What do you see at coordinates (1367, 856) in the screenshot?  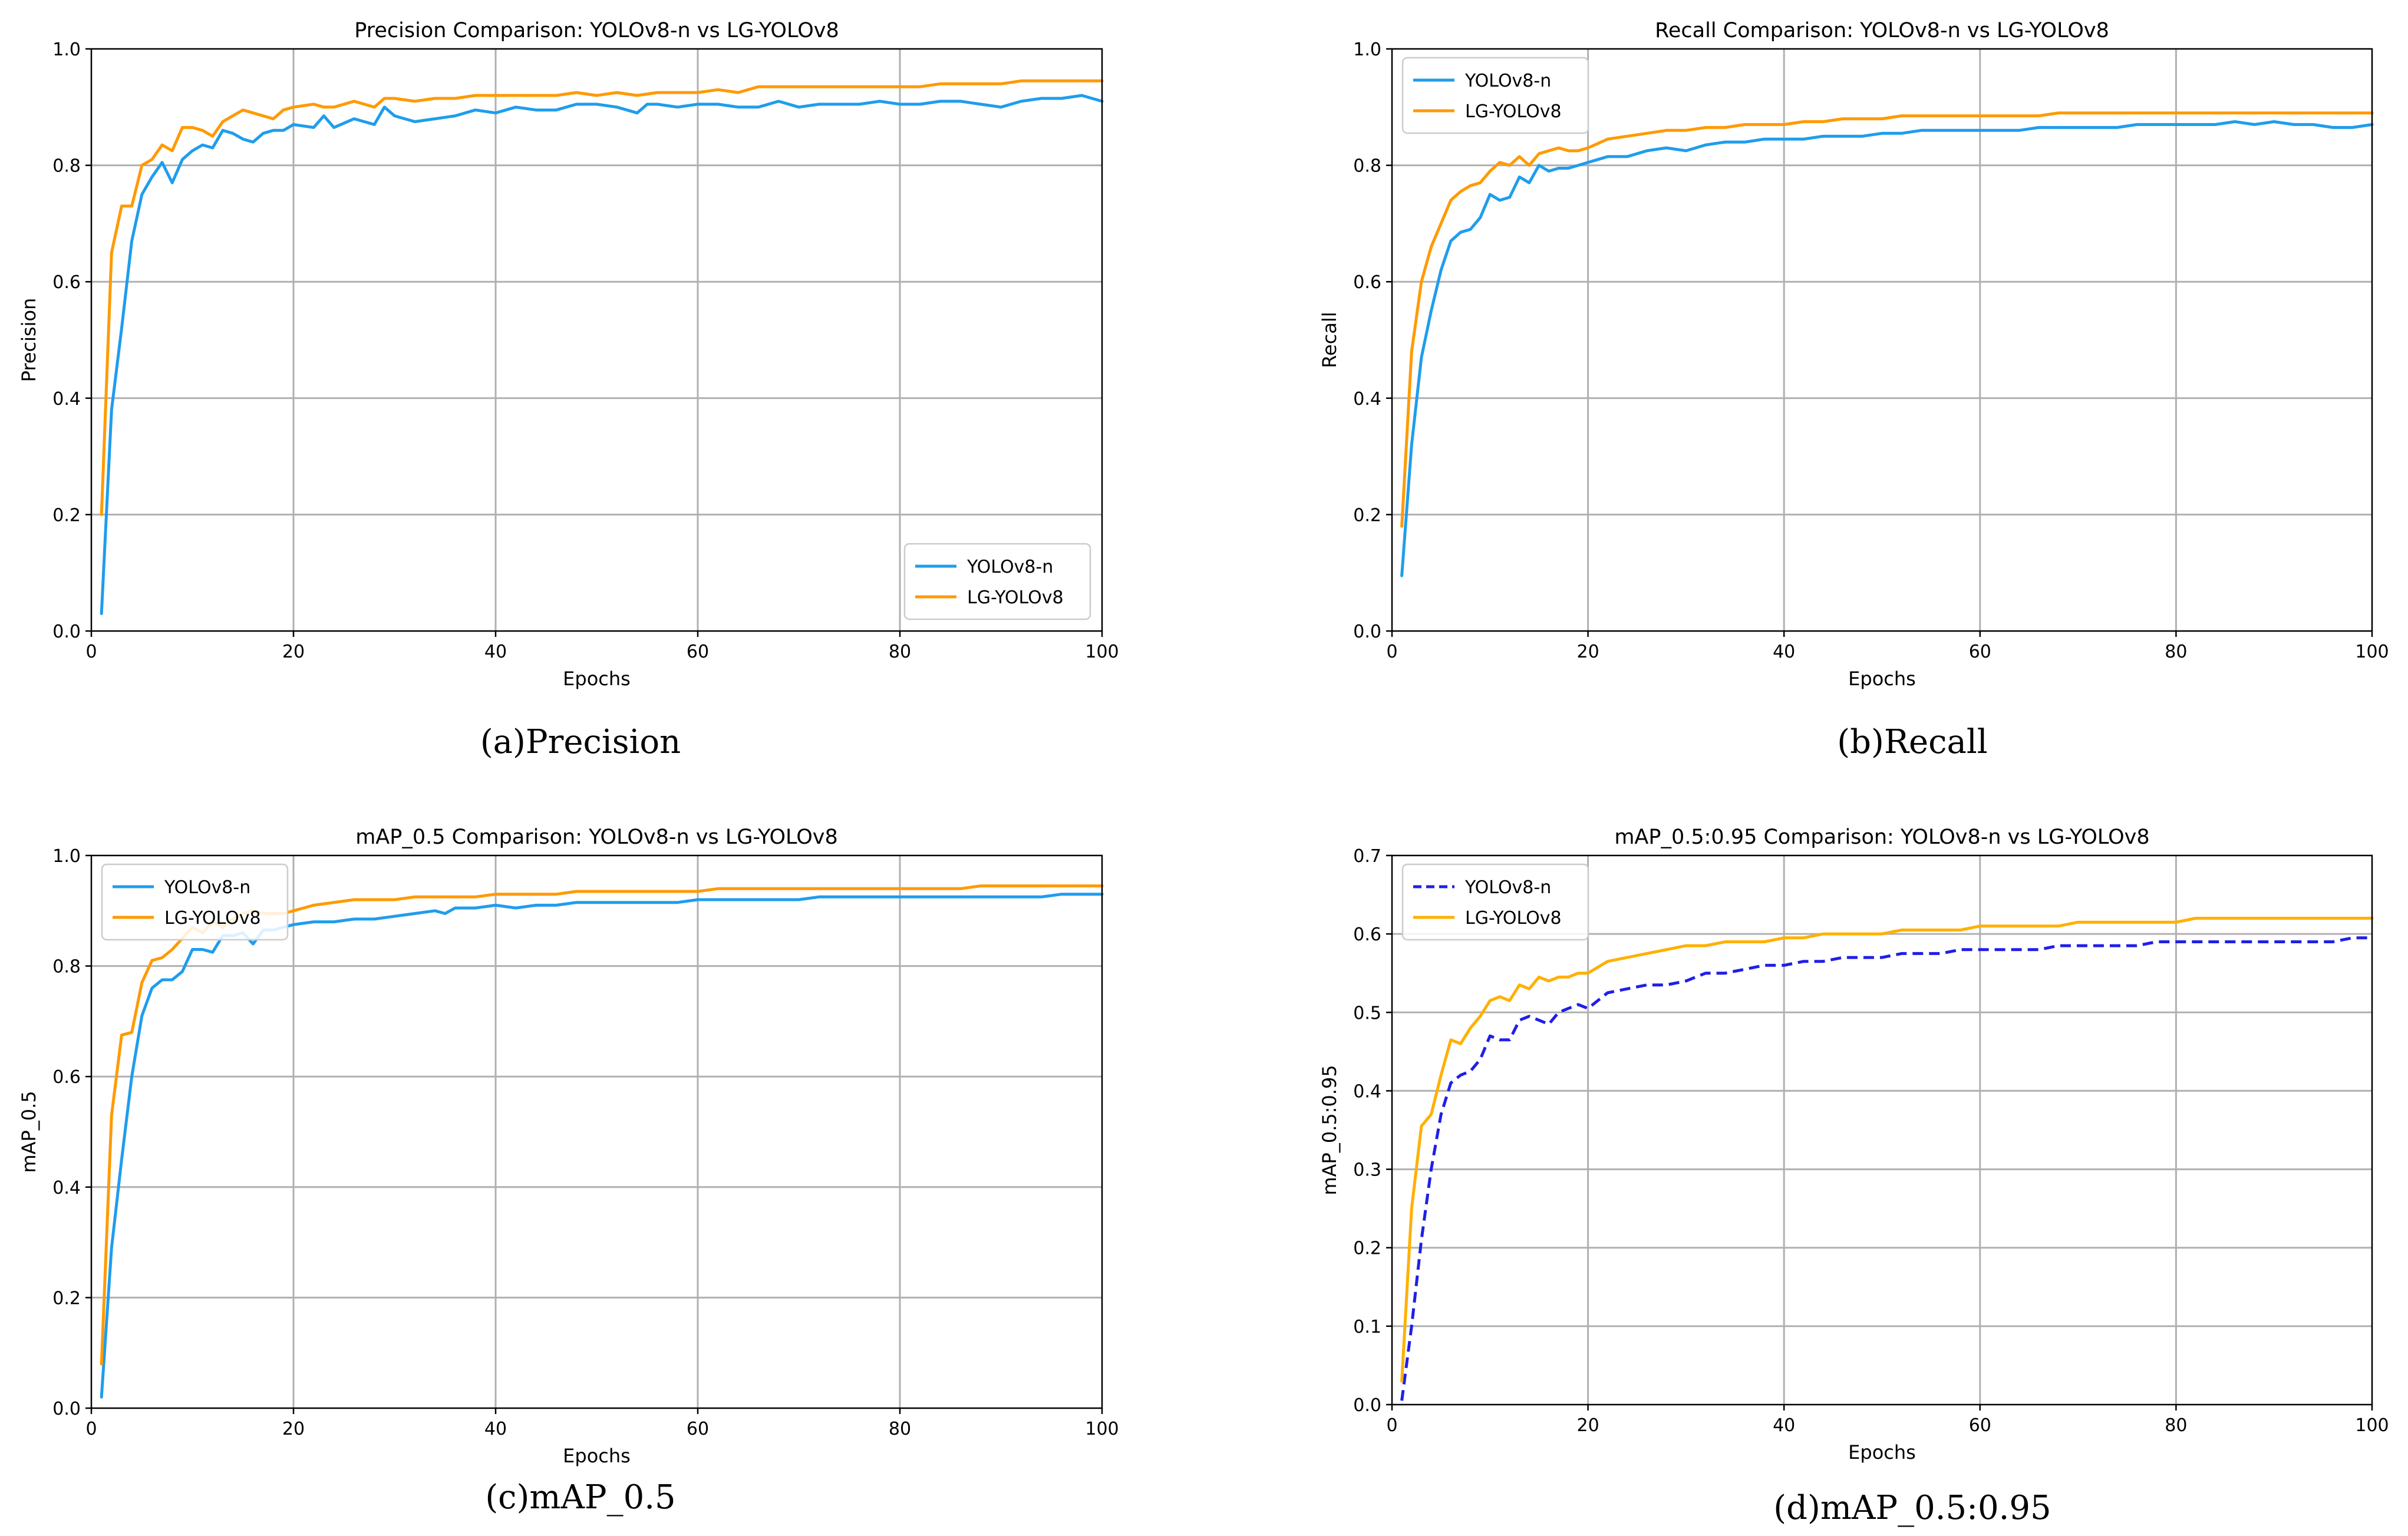 I see `y-tick-label: 0.7` at bounding box center [1367, 856].